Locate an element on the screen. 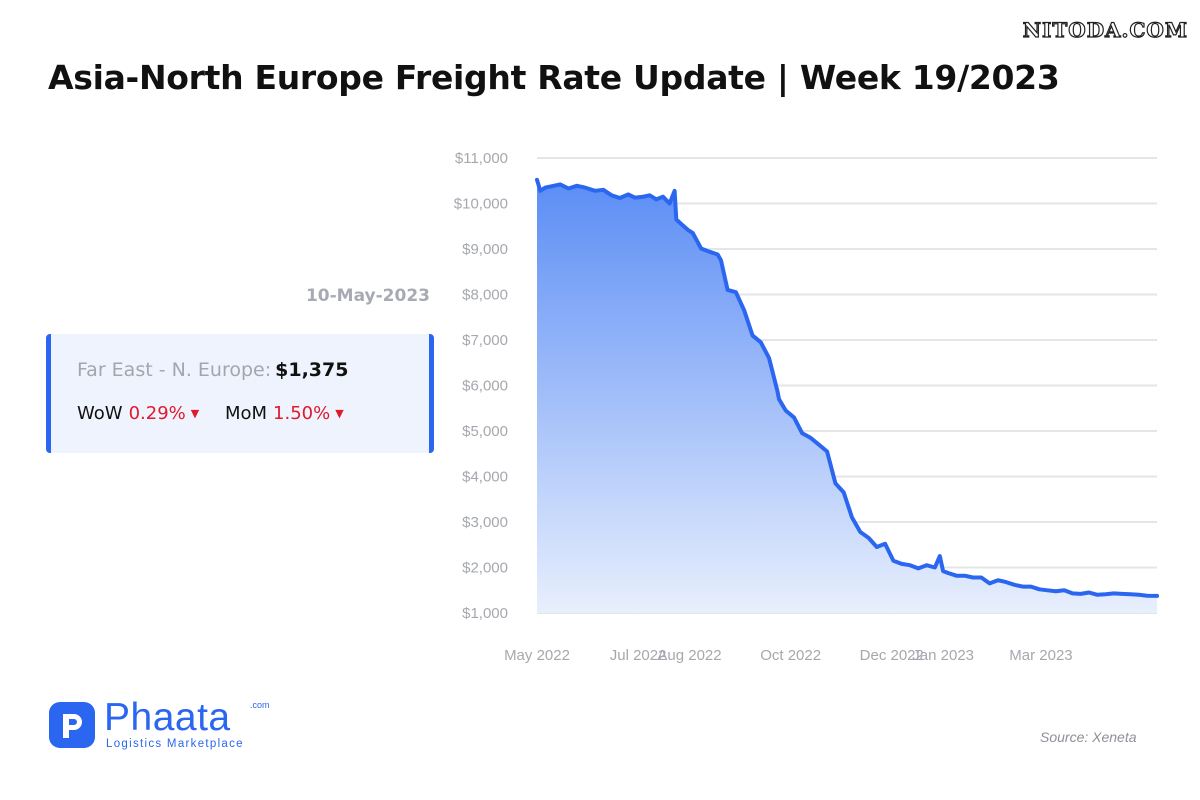 This screenshot has height=800, width=1200. y-tick-label: $4,000 is located at coordinates (485, 477).